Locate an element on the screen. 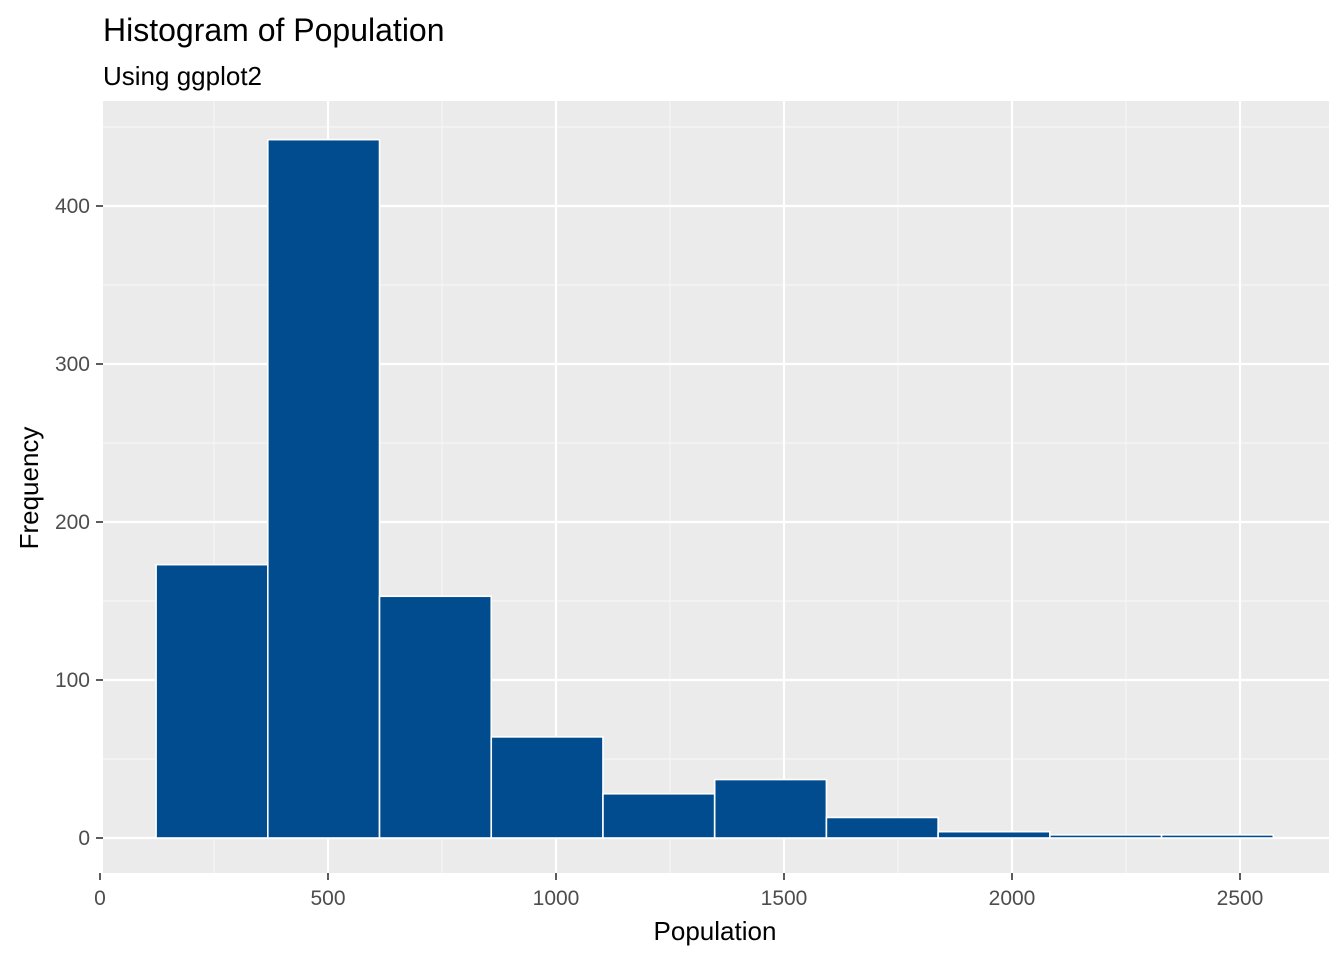 This screenshot has height=960, width=1344. y-axis-ticks: 0 100 200 300 400 is located at coordinates (79, 522).